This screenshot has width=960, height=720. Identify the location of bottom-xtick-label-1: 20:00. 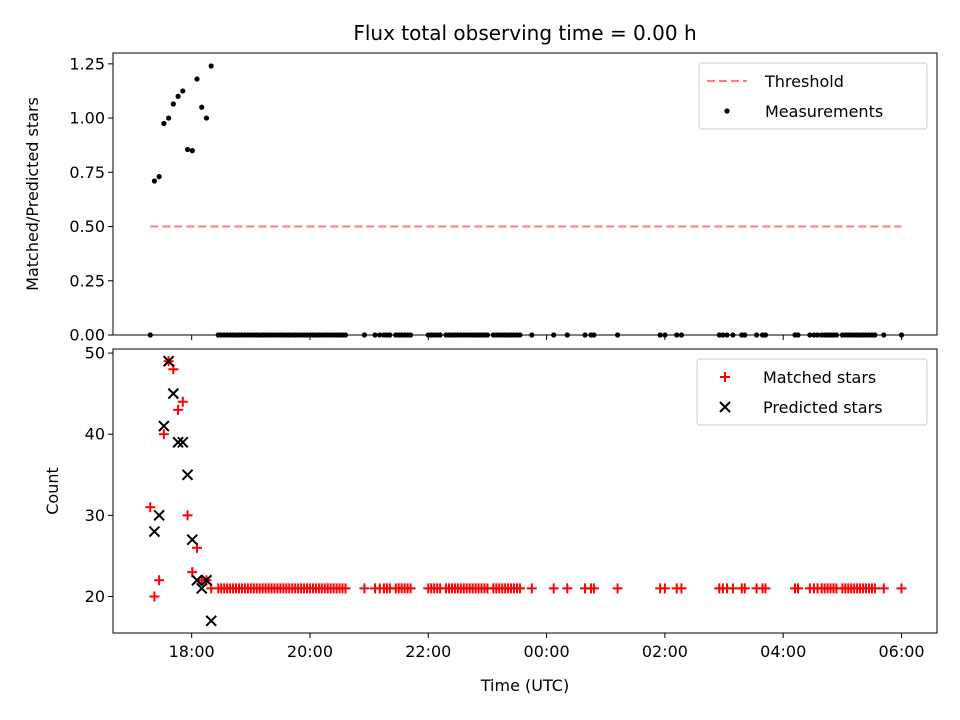
(310, 651).